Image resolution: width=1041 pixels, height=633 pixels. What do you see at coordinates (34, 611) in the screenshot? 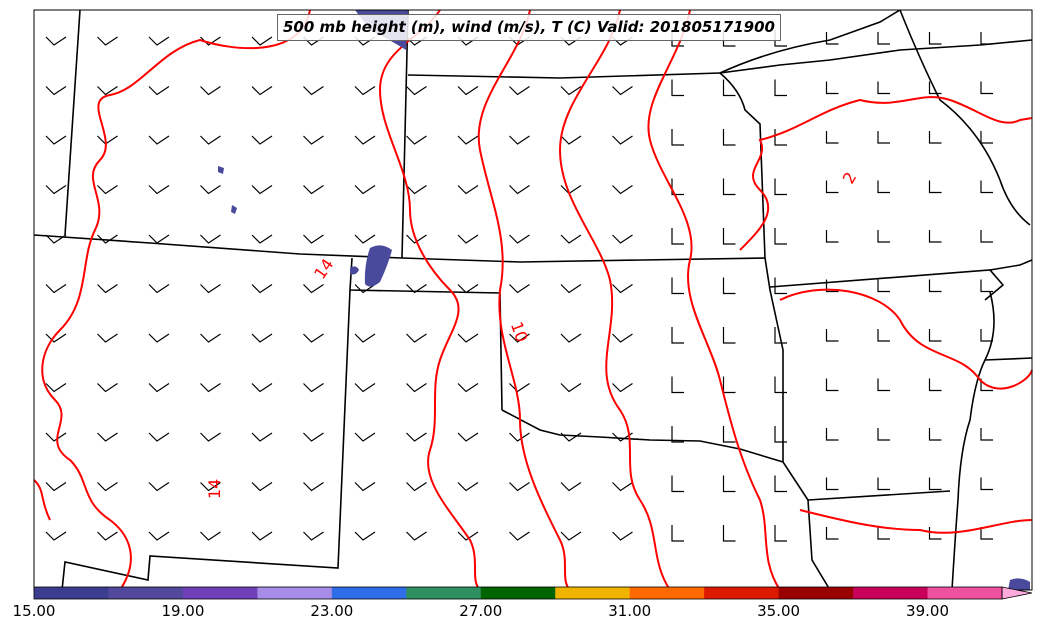
I see `colorbar-tick-label: 15.00` at bounding box center [34, 611].